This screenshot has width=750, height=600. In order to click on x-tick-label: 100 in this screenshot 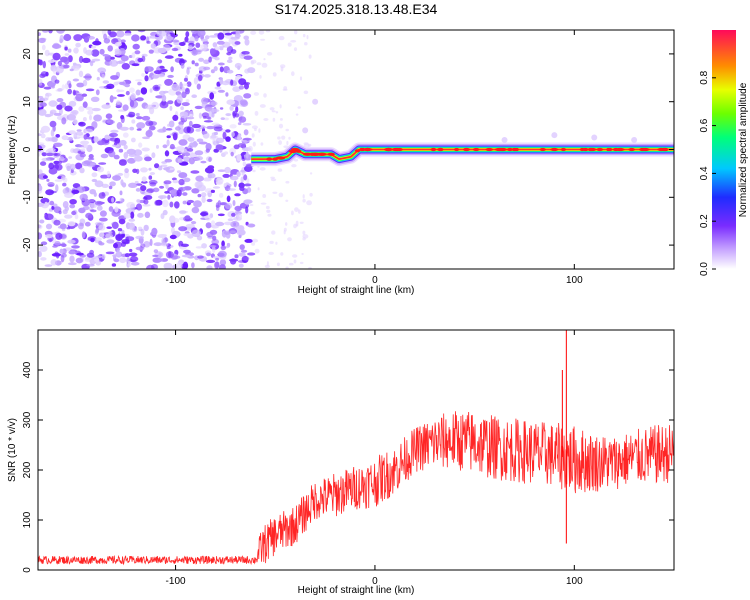, I will do `click(574, 280)`.